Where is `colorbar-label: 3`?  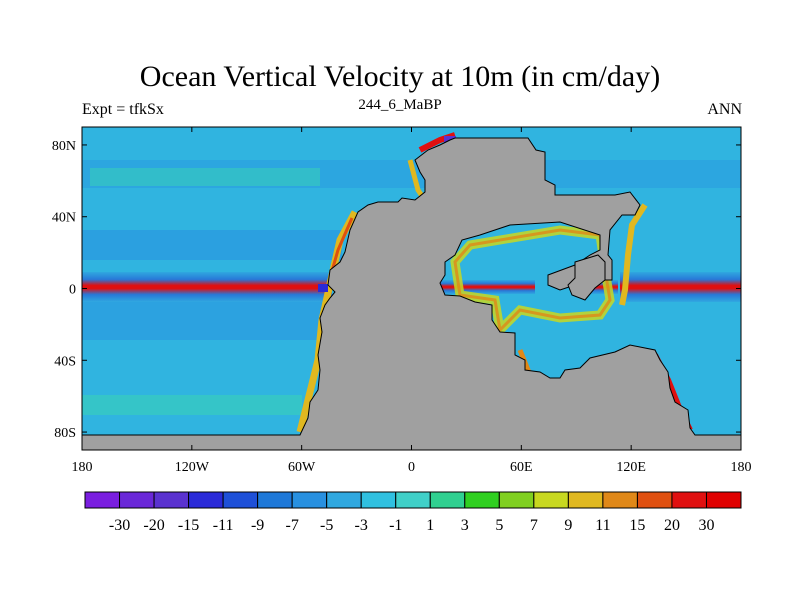 colorbar-label: 3 is located at coordinates (465, 525).